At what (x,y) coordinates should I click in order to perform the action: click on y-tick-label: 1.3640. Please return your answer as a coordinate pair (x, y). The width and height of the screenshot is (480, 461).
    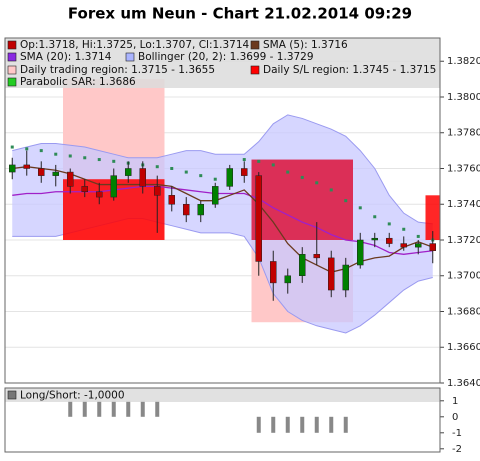
    Looking at the image, I should click on (463, 383).